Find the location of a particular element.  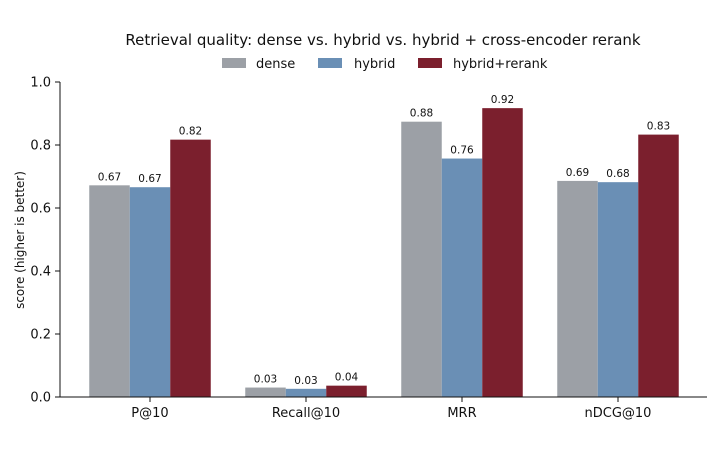

x-tick-label-ndcg-10: nDCG@10 is located at coordinates (618, 413).